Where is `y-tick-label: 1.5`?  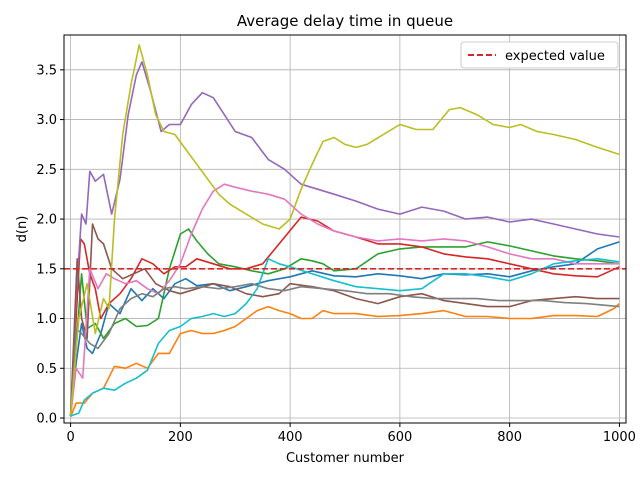 y-tick-label: 1.5 is located at coordinates (46, 269).